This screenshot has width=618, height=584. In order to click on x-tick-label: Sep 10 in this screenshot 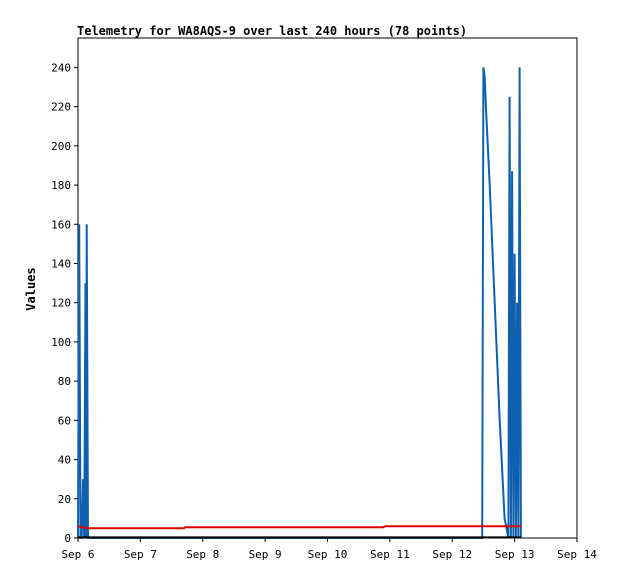, I will do `click(328, 554)`.